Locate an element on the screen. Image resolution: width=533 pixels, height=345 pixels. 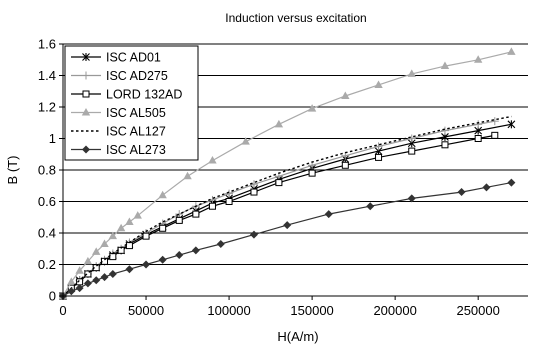
legend-item: ISC AL127 is located at coordinates (118, 132).